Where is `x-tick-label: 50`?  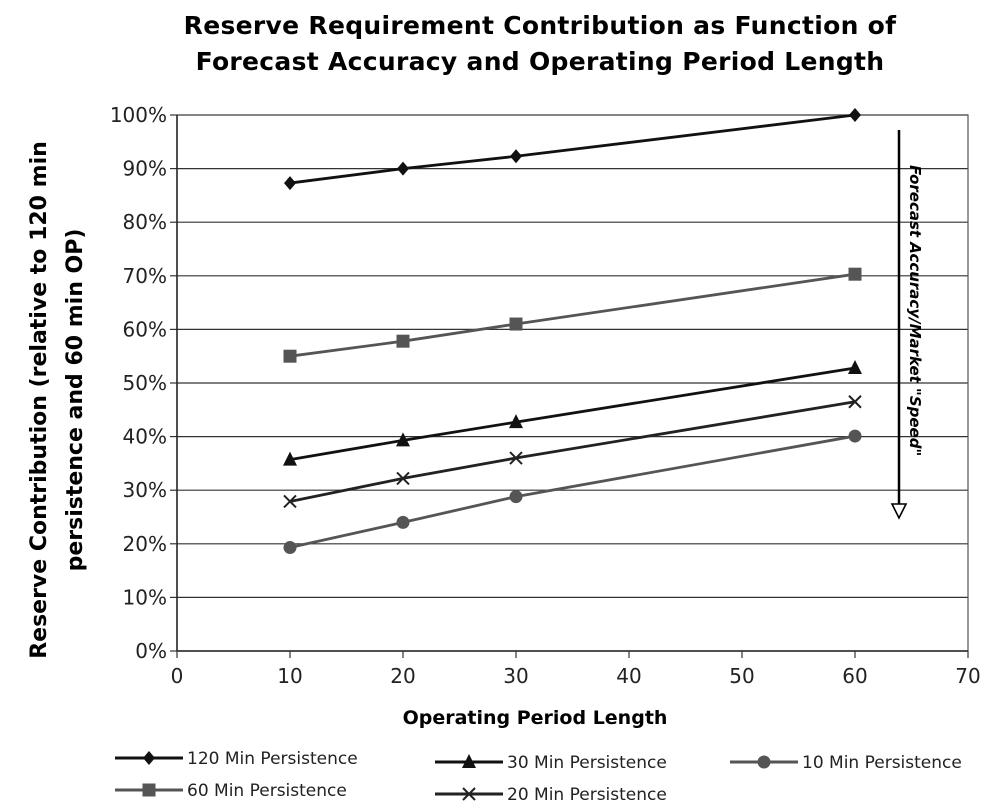
x-tick-label: 50 is located at coordinates (741, 676).